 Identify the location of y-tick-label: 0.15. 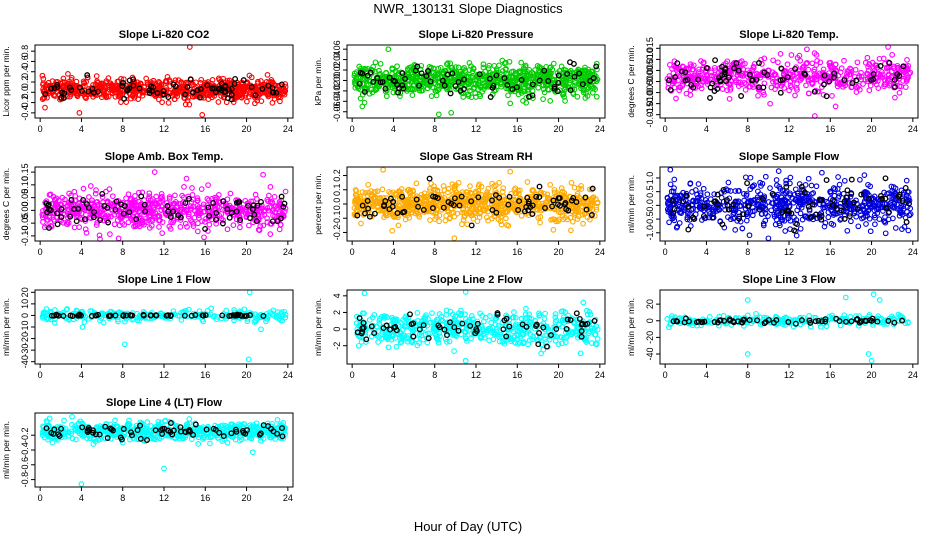
(25, 172).